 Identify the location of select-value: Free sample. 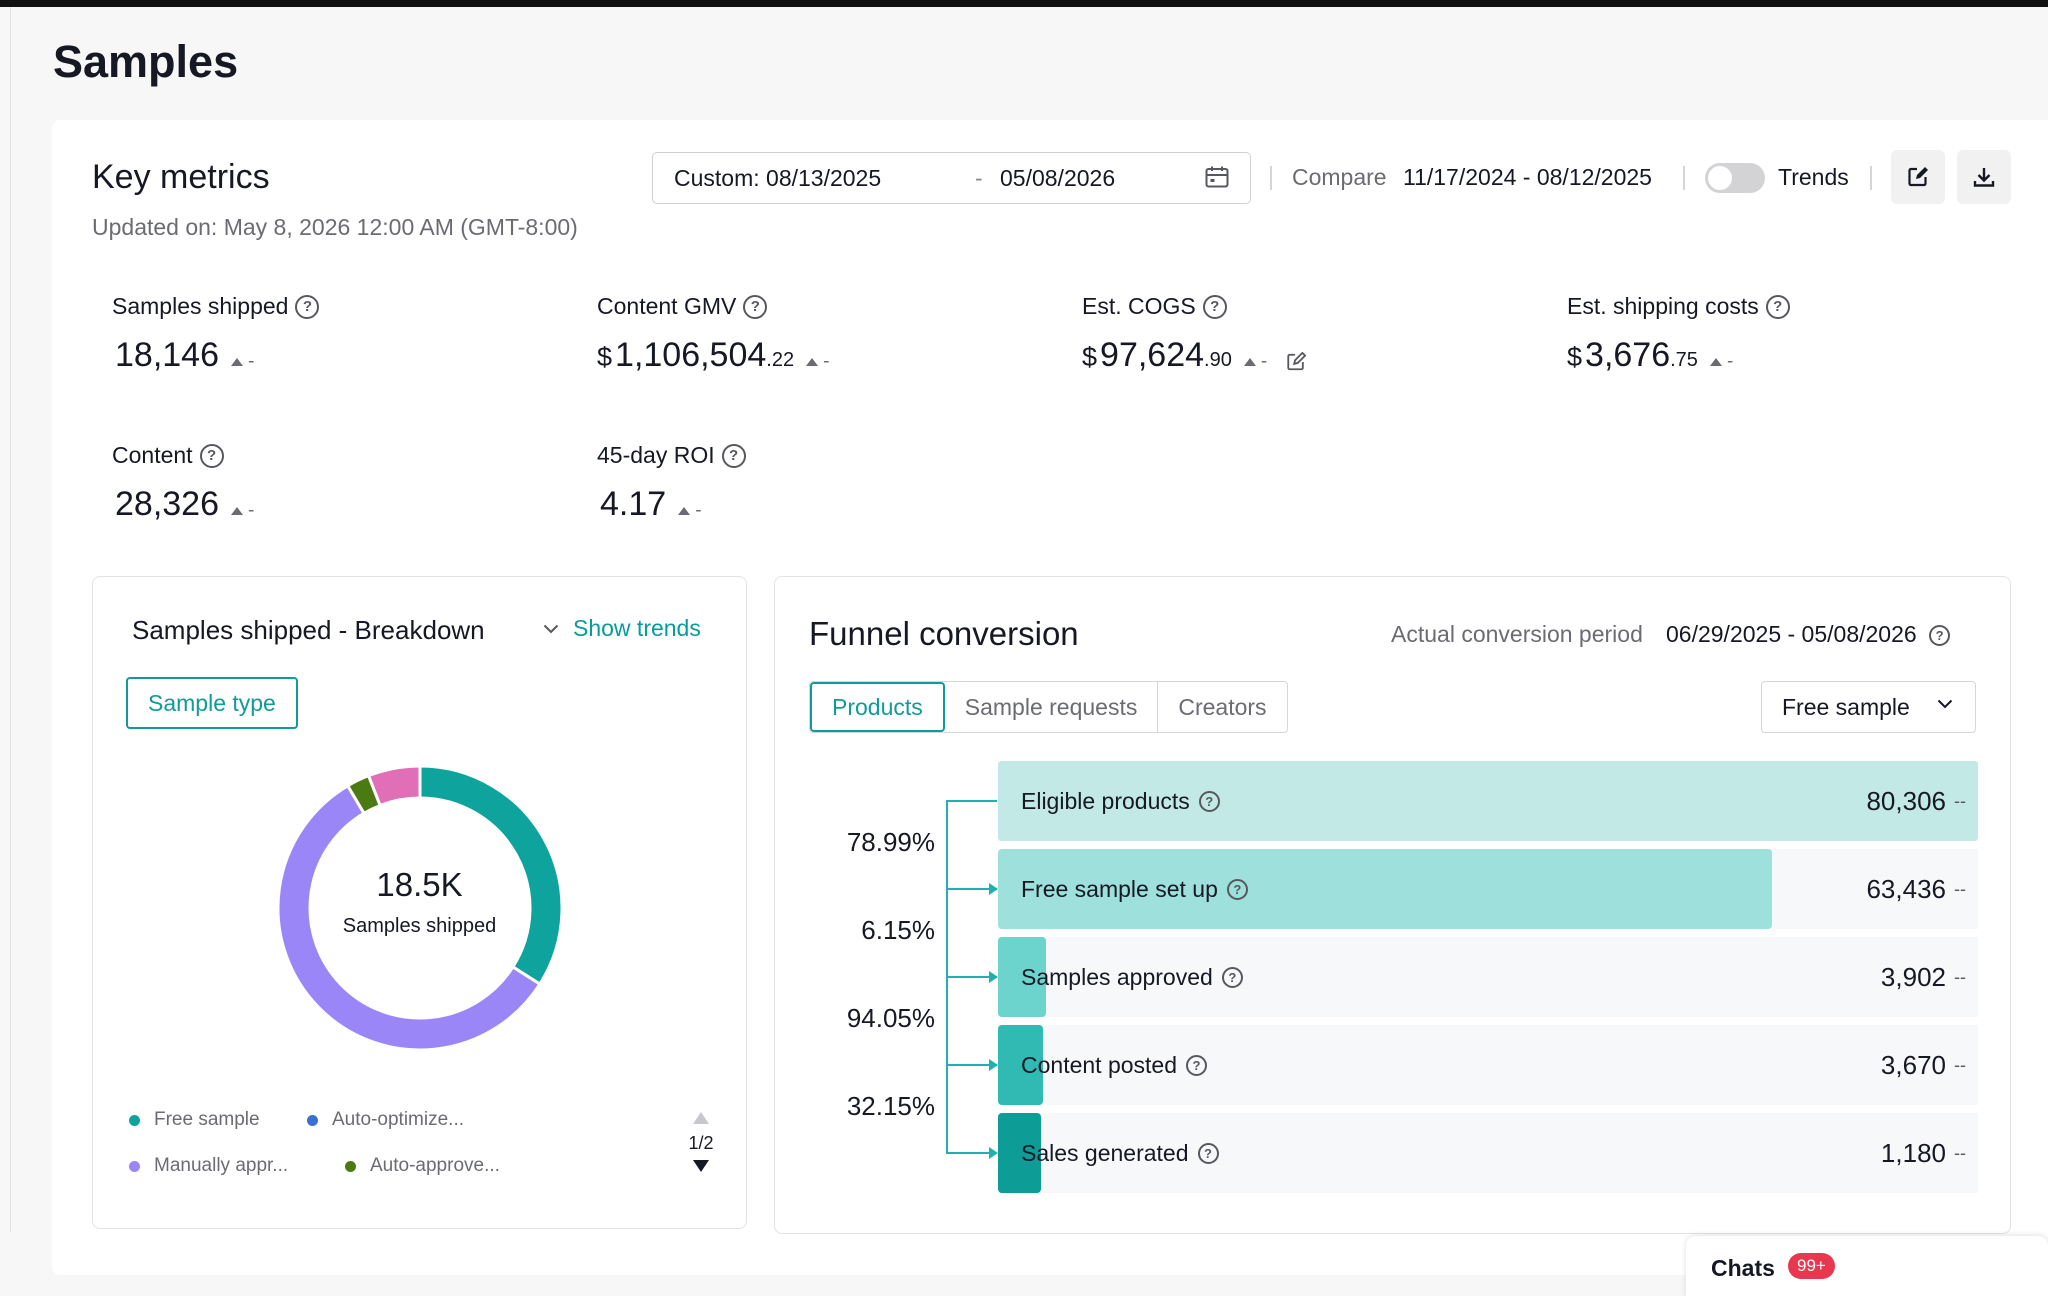
(1846, 706).